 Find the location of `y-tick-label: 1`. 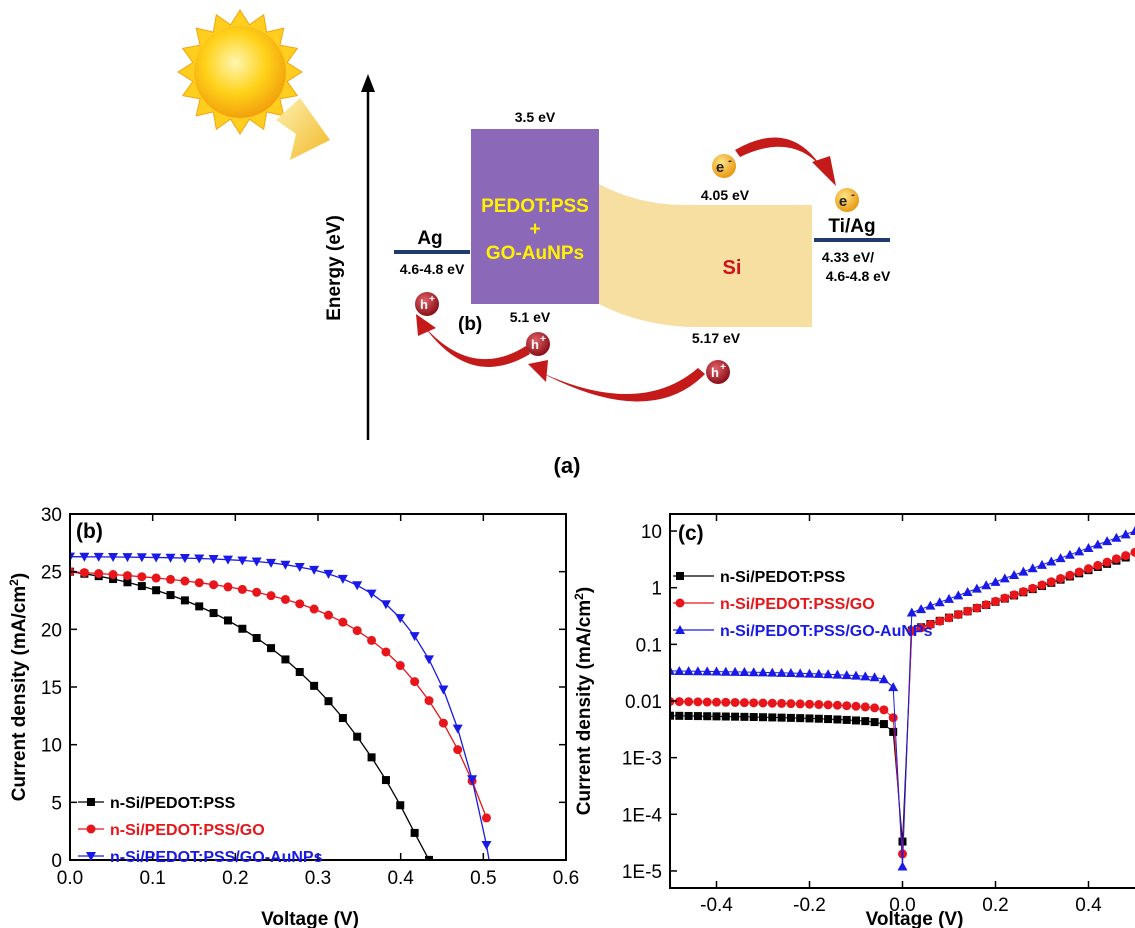

y-tick-label: 1 is located at coordinates (656, 589).